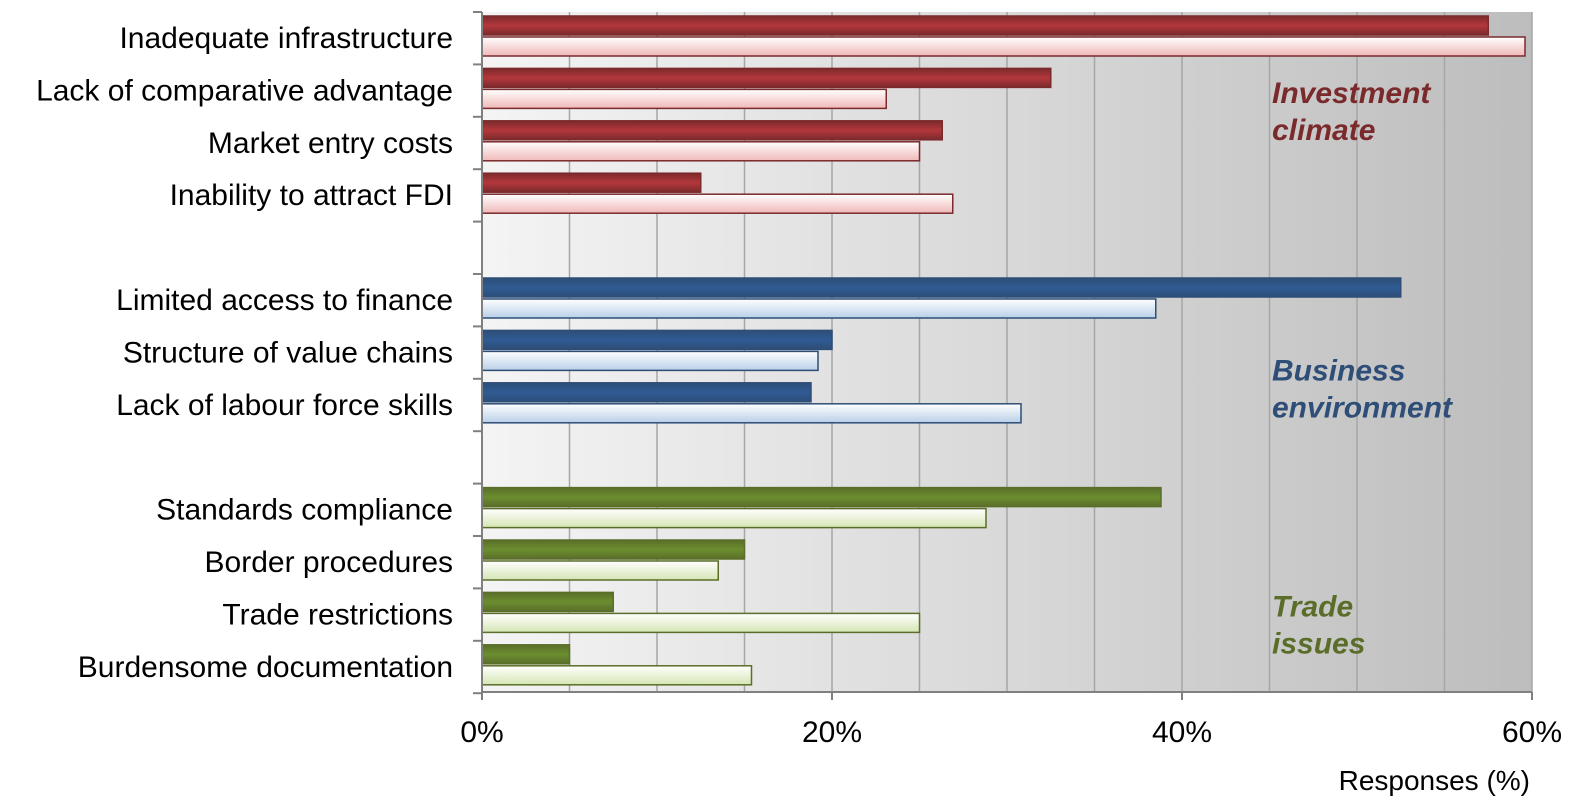 This screenshot has width=1585, height=805. I want to click on group-label: climate, so click(1323, 130).